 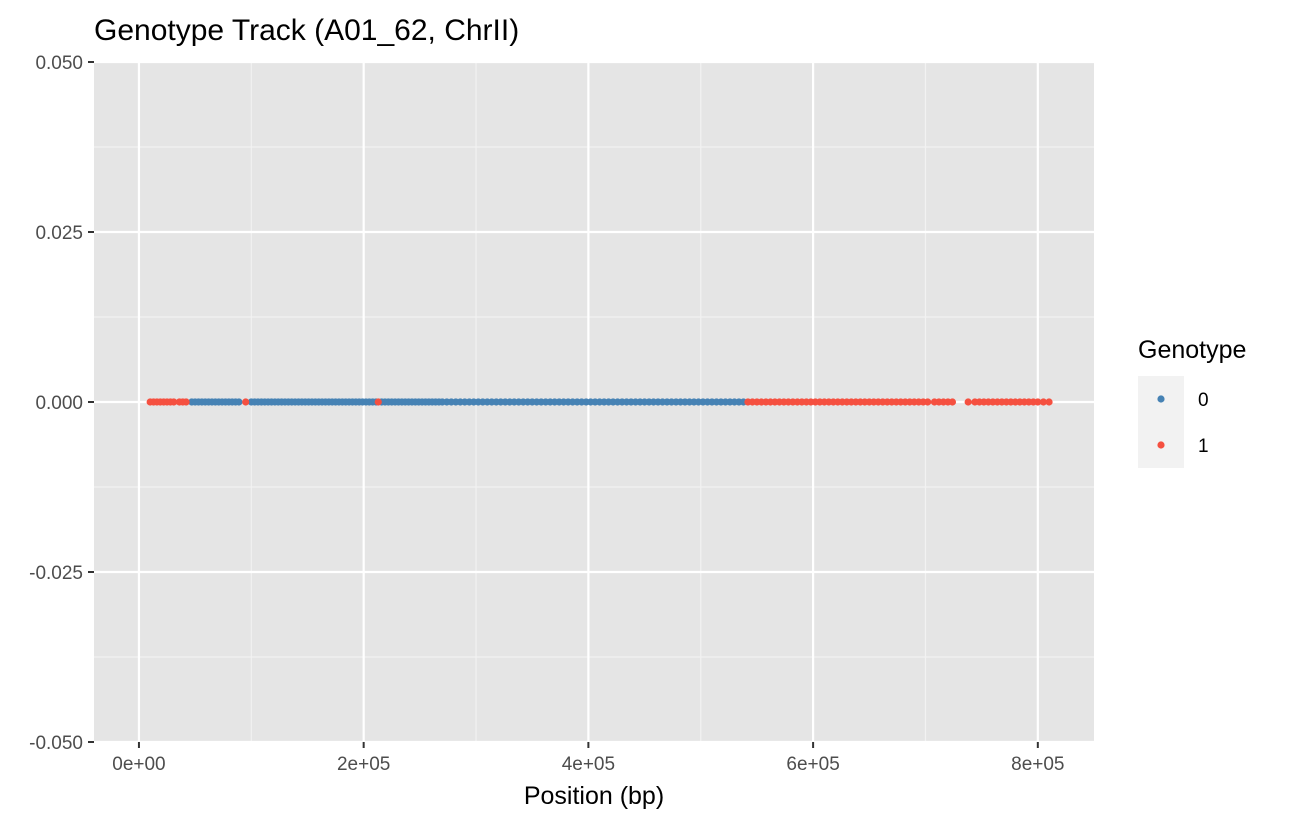 What do you see at coordinates (59, 233) in the screenshot?
I see `y-tick-label: 0.025` at bounding box center [59, 233].